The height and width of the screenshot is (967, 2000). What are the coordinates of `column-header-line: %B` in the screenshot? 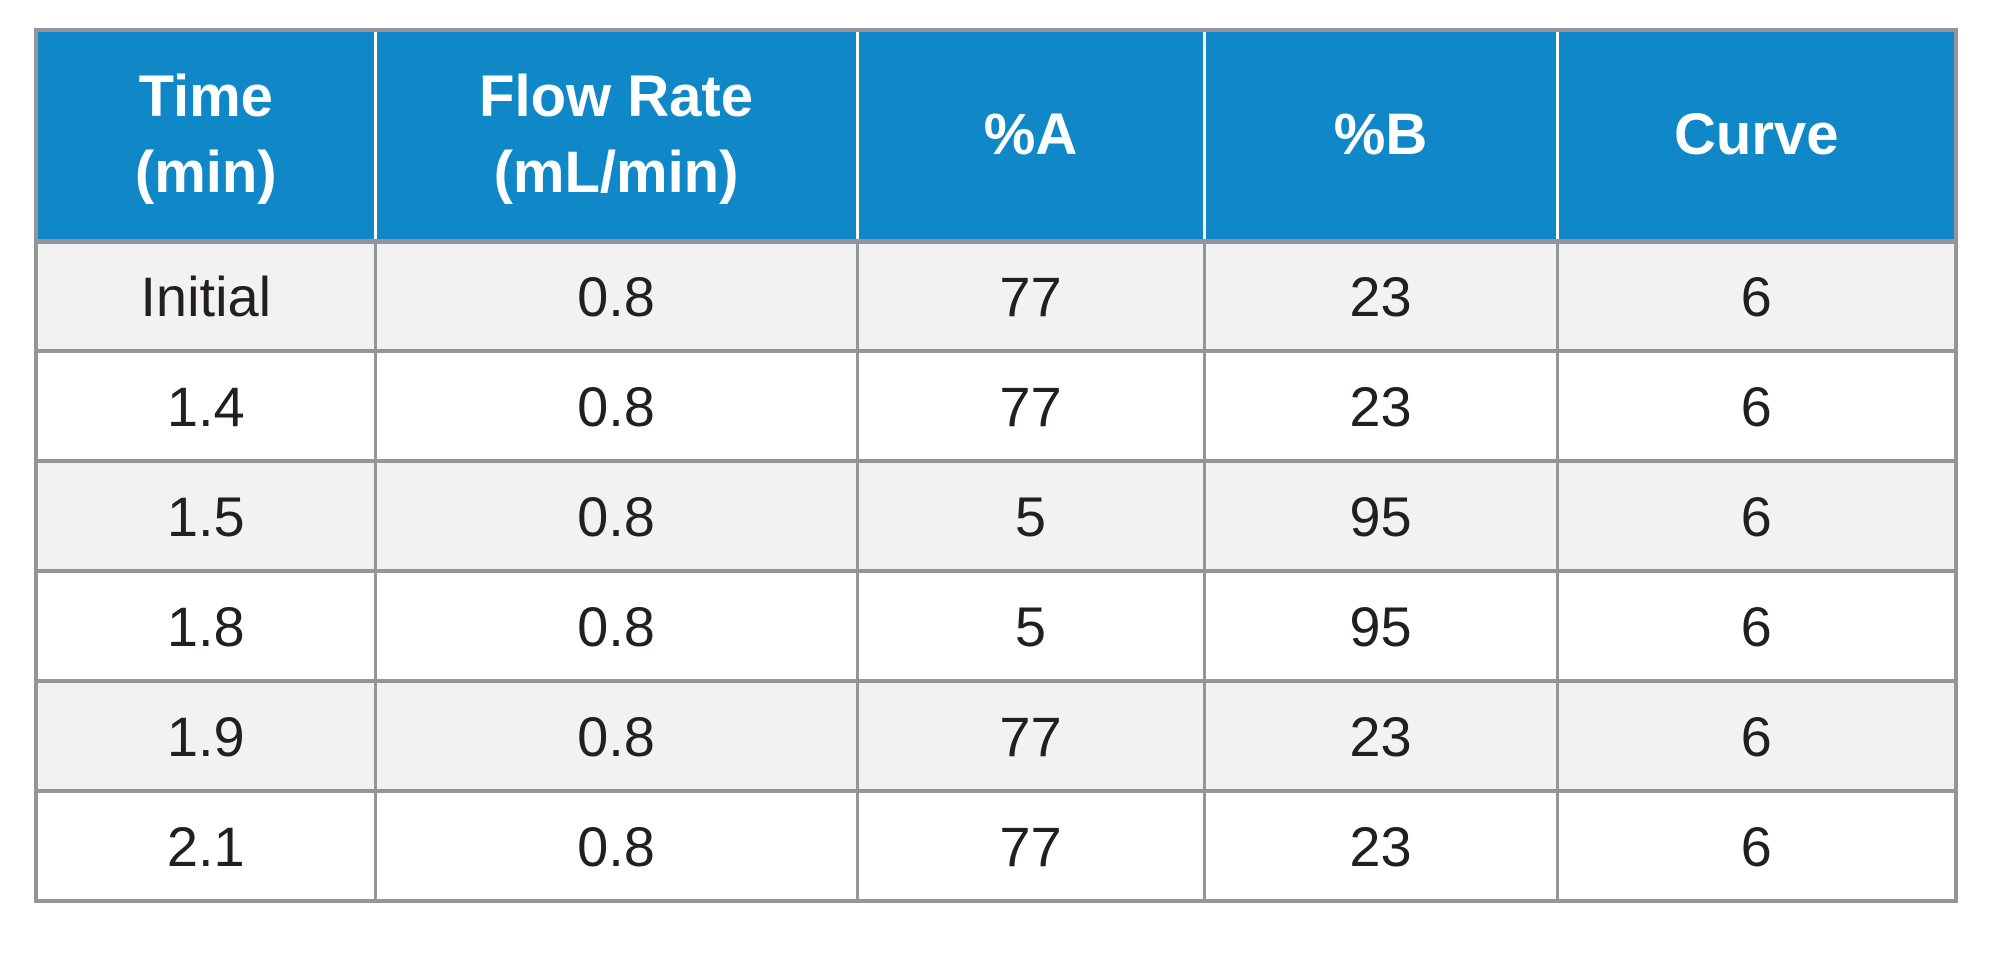 It's located at (1380, 134).